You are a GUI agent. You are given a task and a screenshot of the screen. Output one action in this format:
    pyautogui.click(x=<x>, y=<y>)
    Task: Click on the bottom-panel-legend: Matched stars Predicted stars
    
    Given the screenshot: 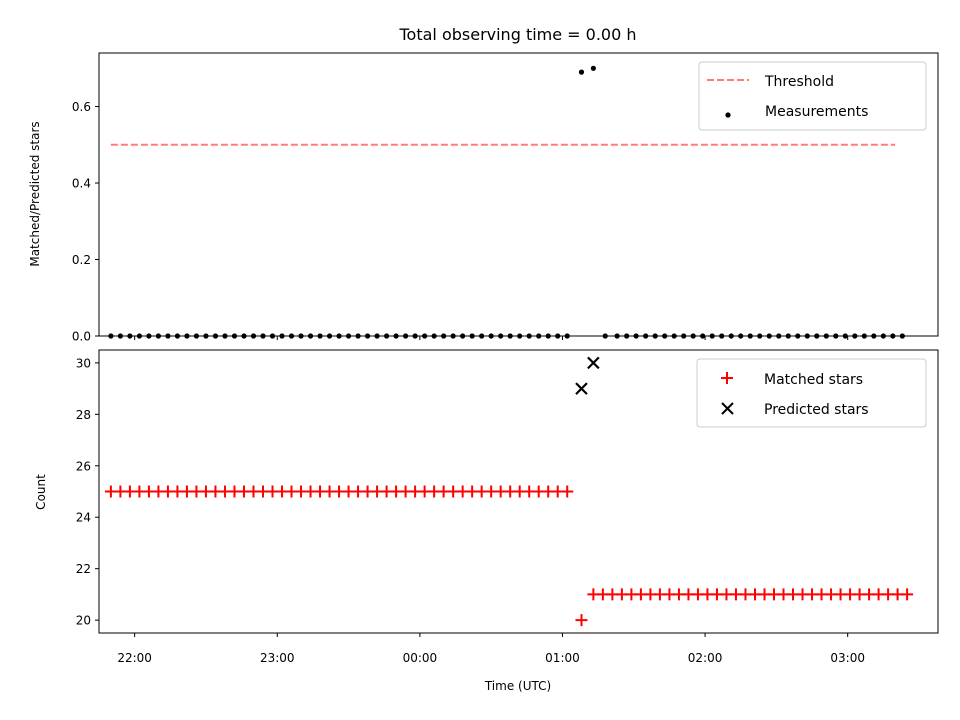 What is the action you would take?
    pyautogui.click(x=811, y=393)
    